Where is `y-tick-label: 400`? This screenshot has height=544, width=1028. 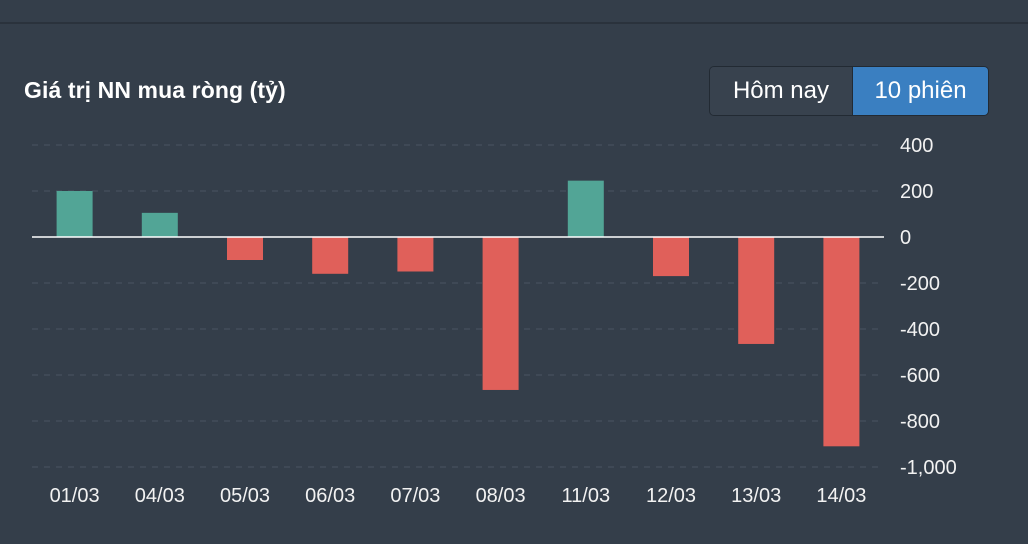 y-tick-label: 400 is located at coordinates (916, 146).